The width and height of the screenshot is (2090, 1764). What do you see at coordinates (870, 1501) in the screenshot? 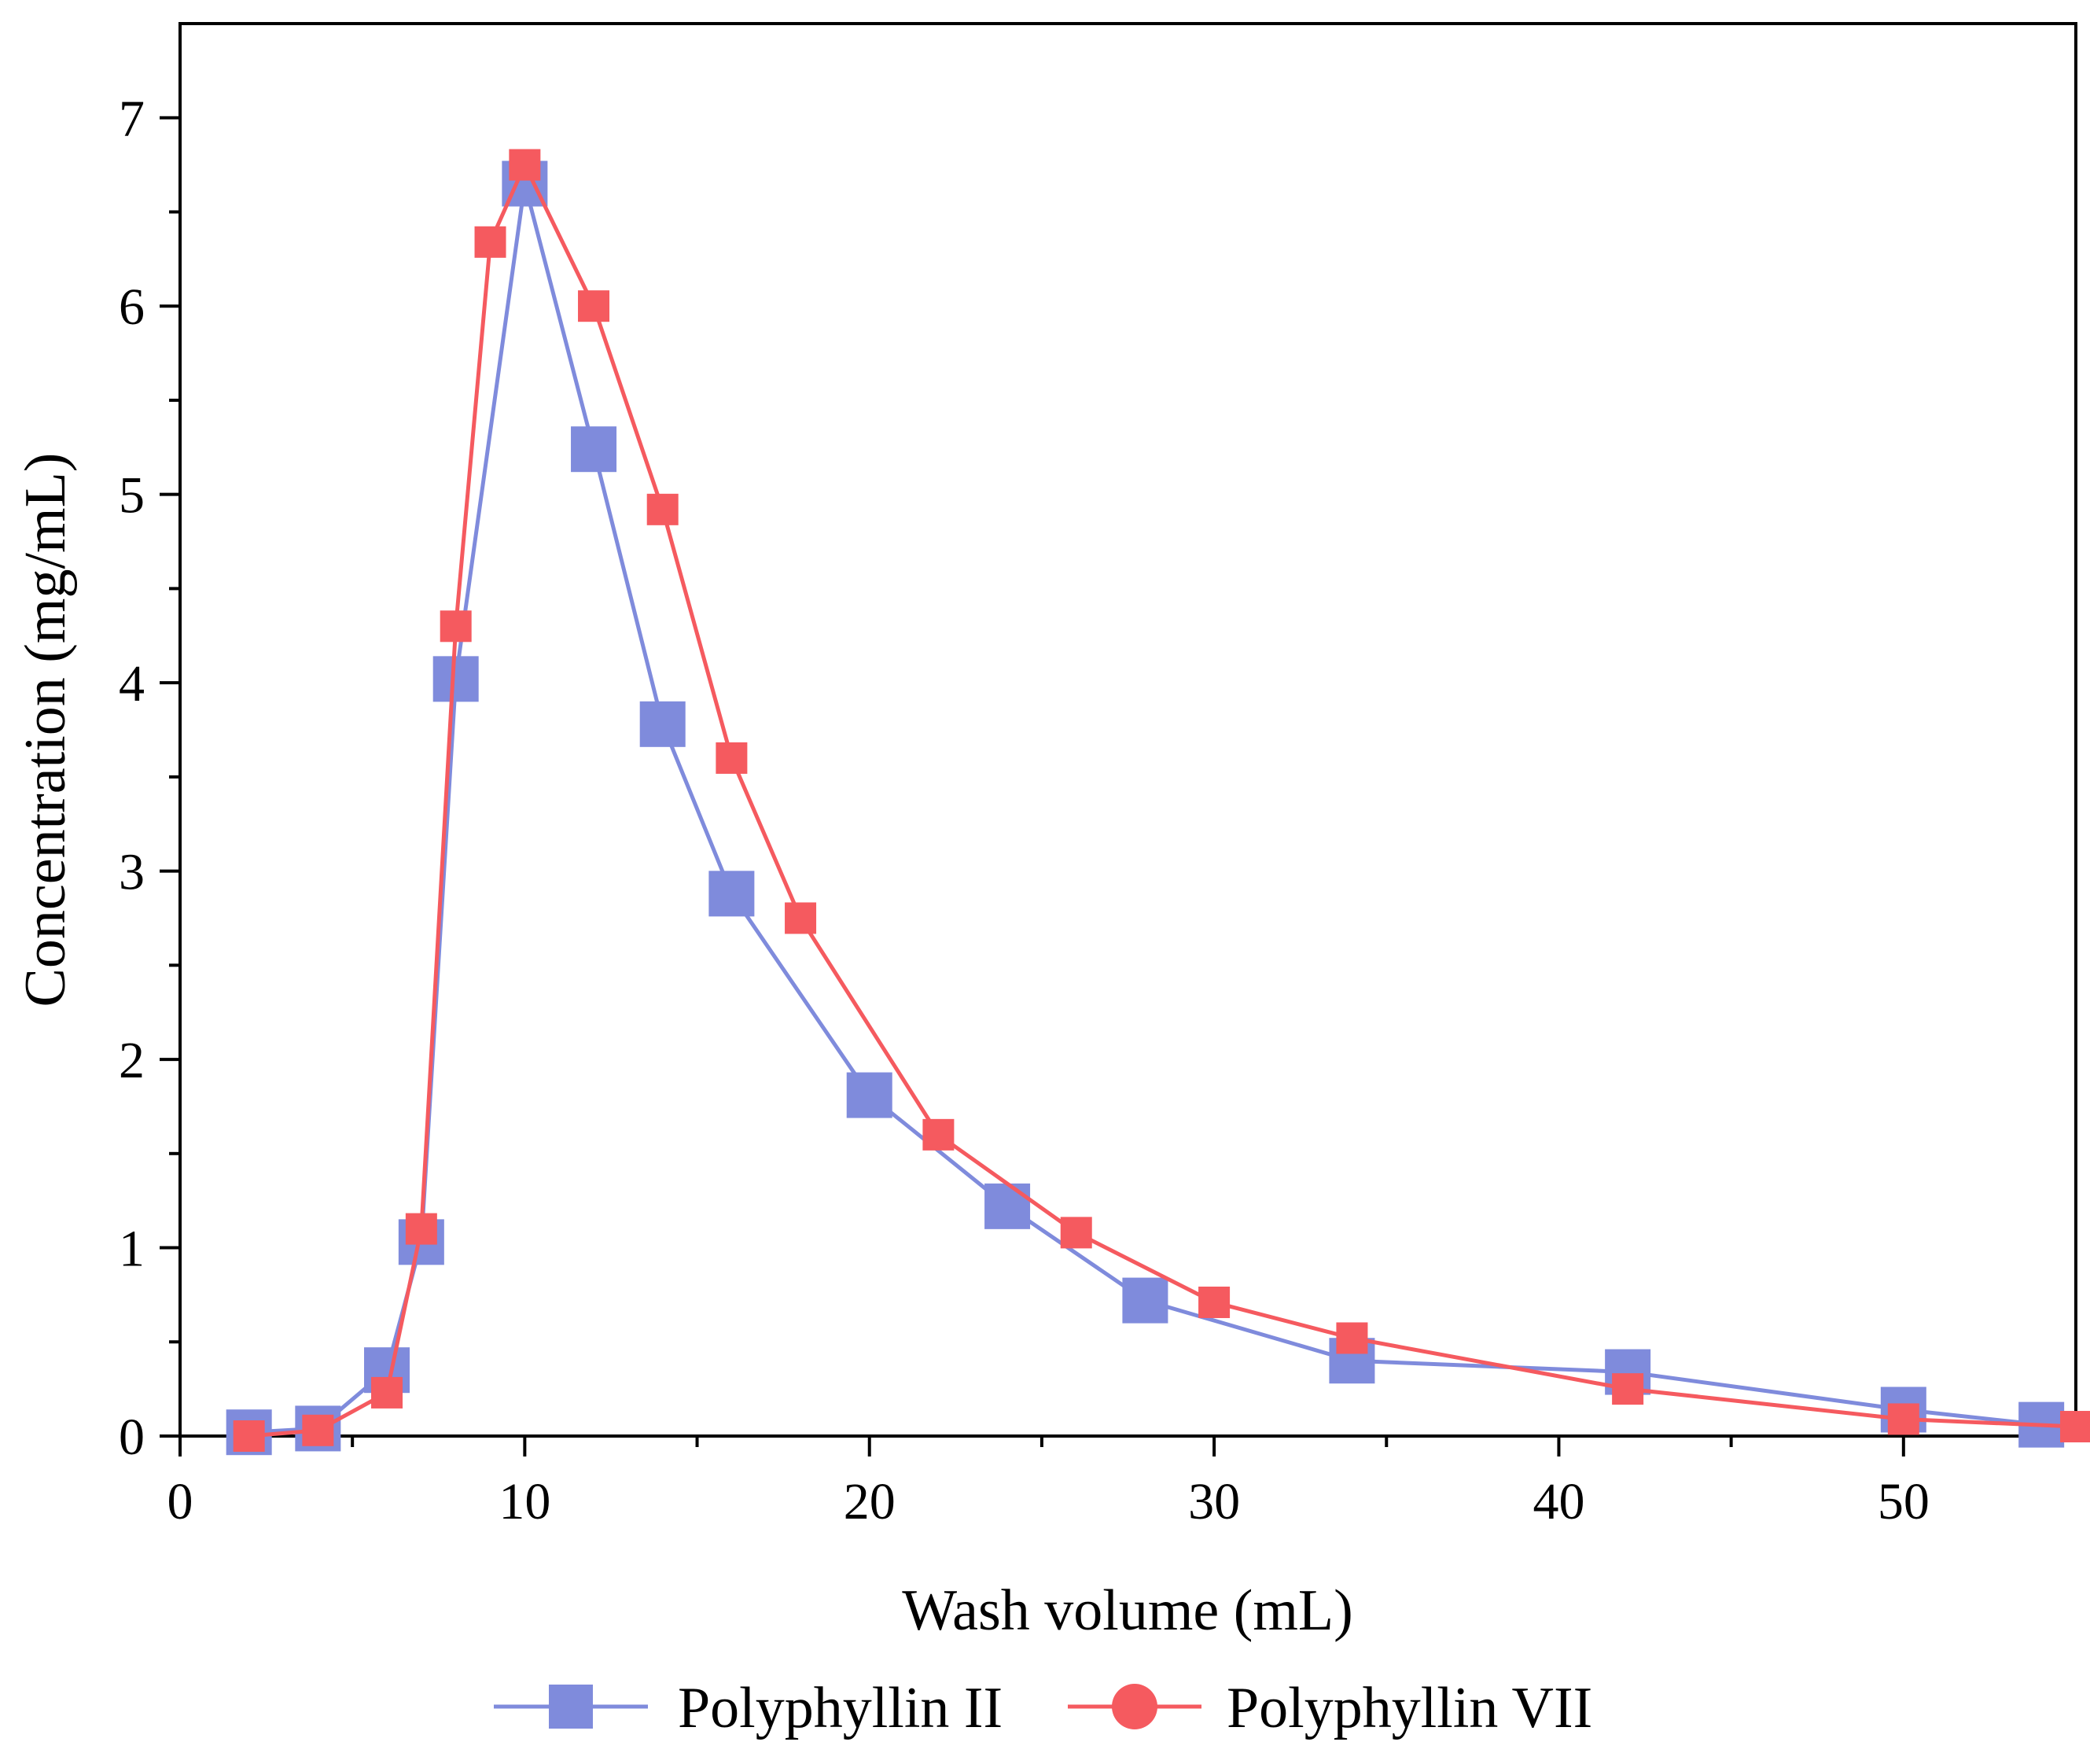
I see `x-tick-label-20: 20` at bounding box center [870, 1501].